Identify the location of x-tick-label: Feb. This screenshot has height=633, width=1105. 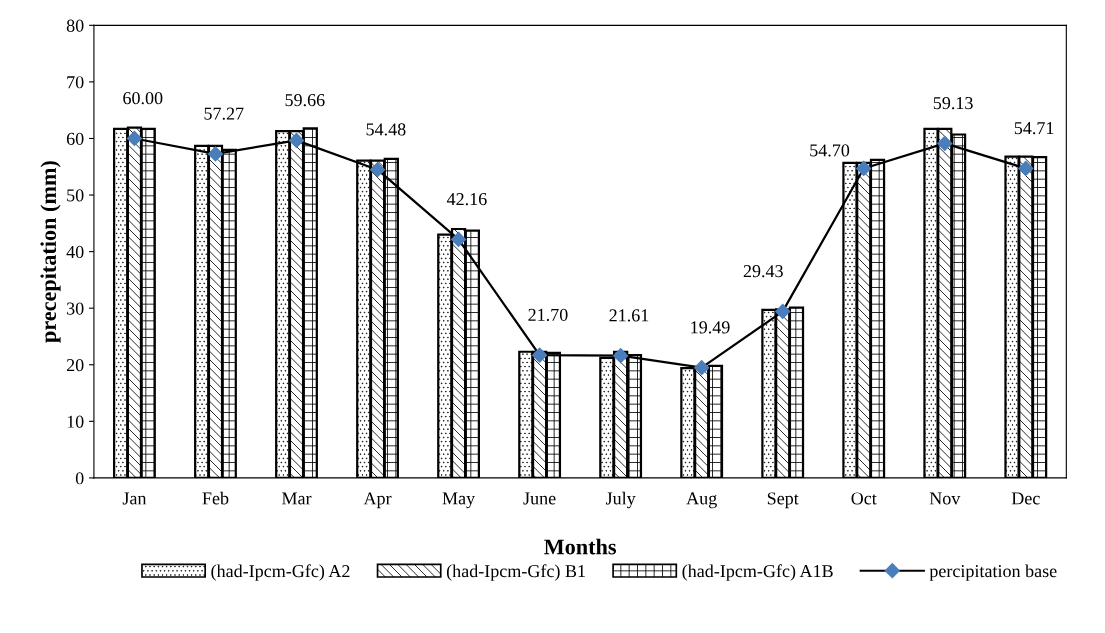
(215, 498).